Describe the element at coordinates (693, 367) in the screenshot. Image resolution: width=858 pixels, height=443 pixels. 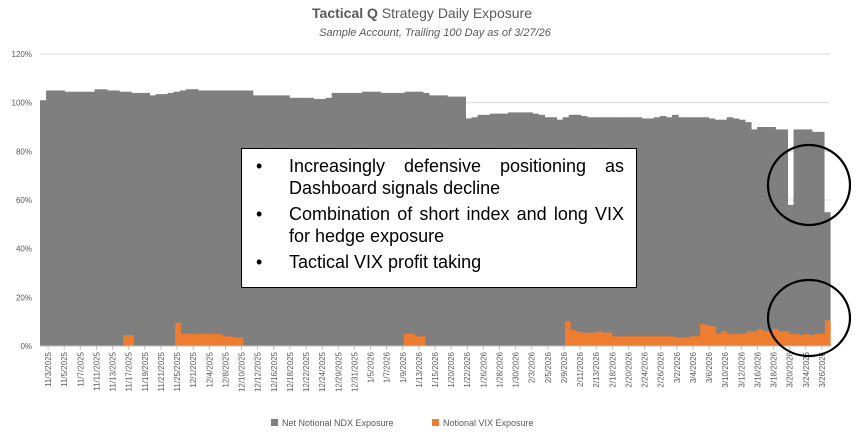
I see `x-tick-label: 3/4/2026` at that location.